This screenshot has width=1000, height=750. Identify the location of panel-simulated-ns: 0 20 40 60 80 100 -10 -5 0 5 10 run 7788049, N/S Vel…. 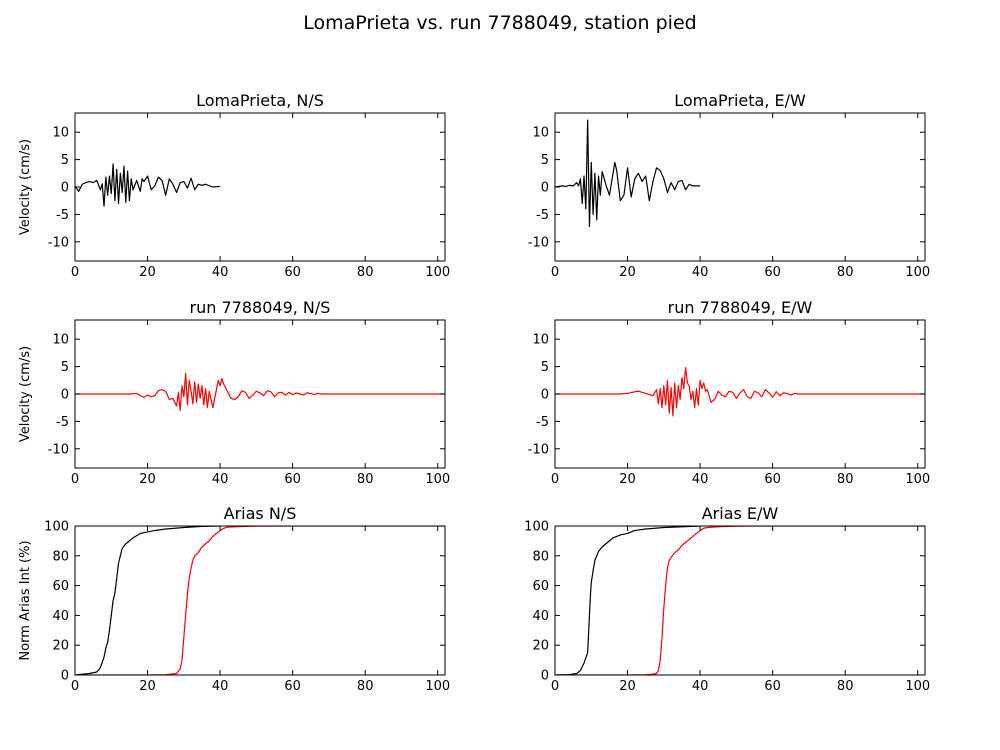
(234, 392).